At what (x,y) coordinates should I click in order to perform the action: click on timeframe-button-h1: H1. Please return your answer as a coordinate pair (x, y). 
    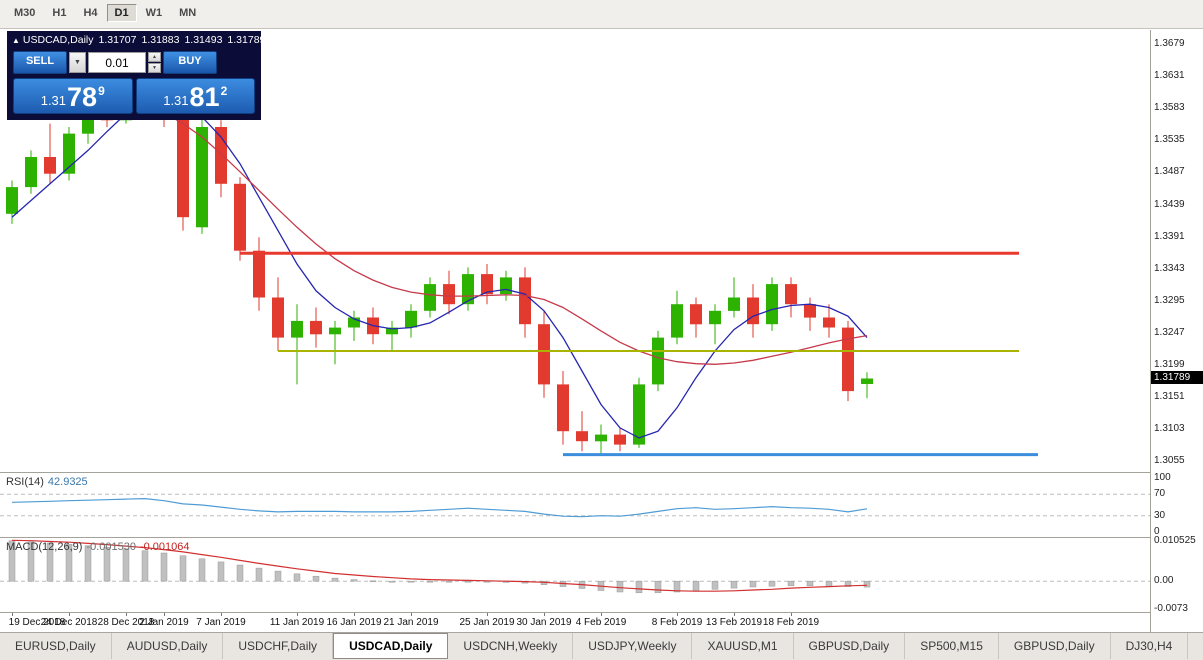
    Looking at the image, I should click on (59, 13).